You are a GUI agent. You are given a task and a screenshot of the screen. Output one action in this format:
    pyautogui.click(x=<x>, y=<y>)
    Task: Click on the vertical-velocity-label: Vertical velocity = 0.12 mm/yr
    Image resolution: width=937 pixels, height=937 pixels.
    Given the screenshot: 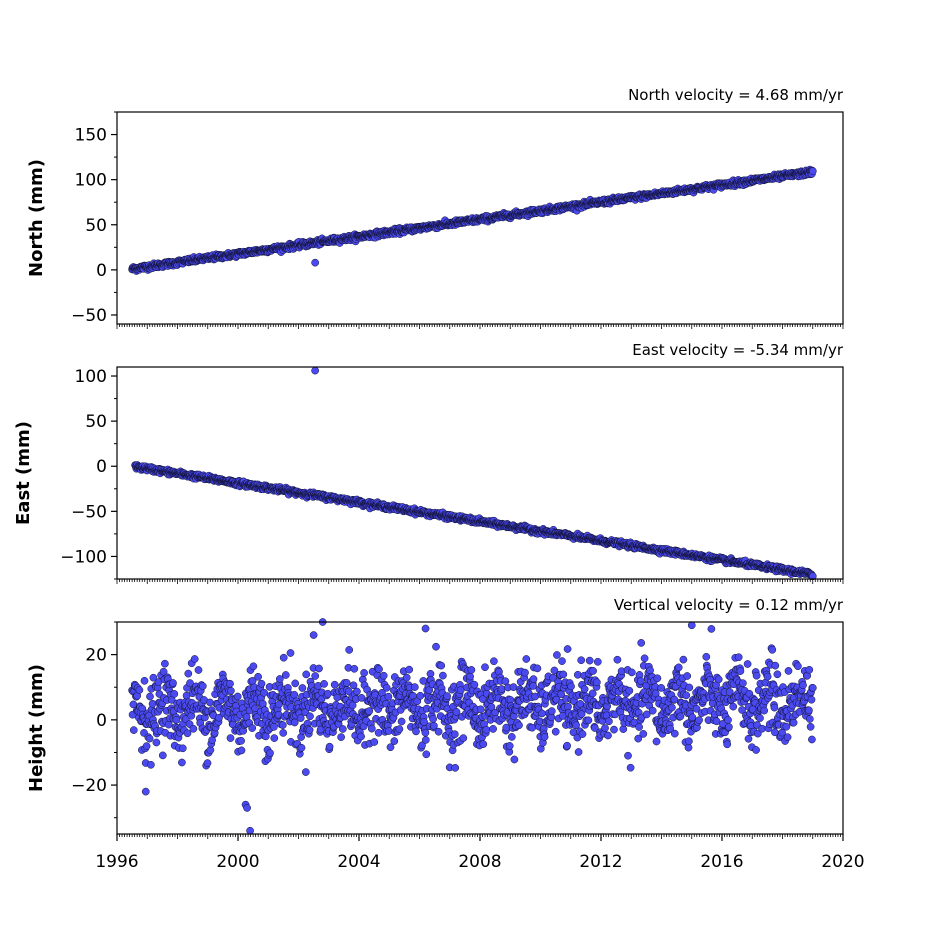 What is the action you would take?
    pyautogui.click(x=729, y=605)
    